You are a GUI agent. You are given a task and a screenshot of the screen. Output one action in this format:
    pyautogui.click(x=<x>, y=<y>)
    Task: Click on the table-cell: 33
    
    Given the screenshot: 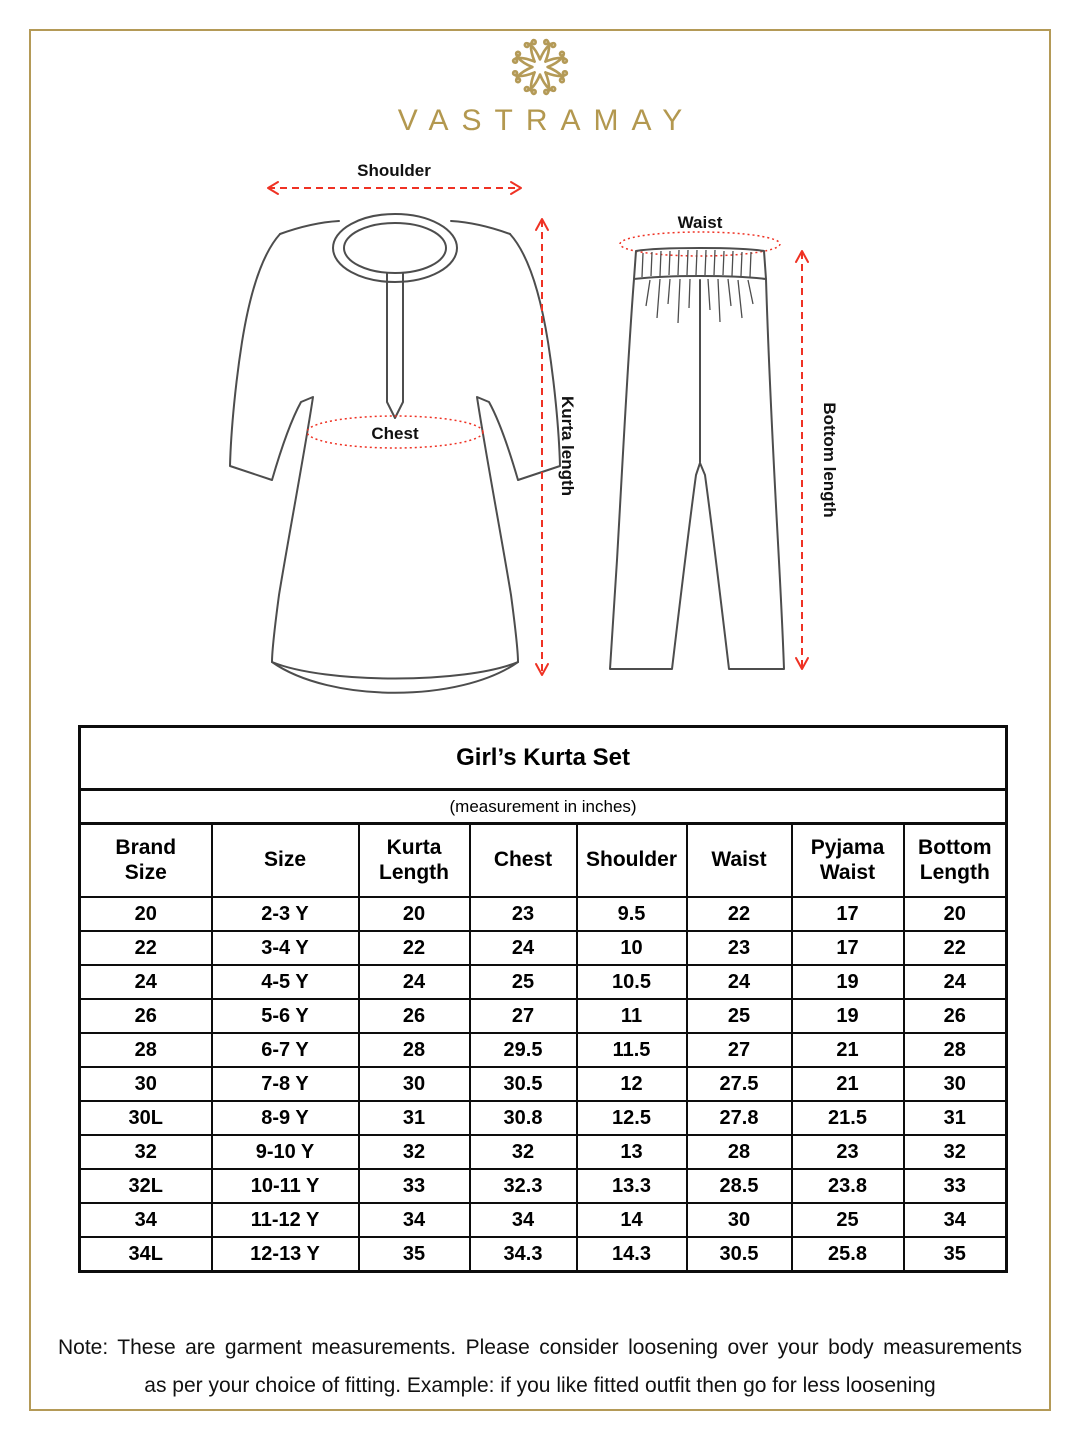 What is the action you would take?
    pyautogui.click(x=414, y=1186)
    